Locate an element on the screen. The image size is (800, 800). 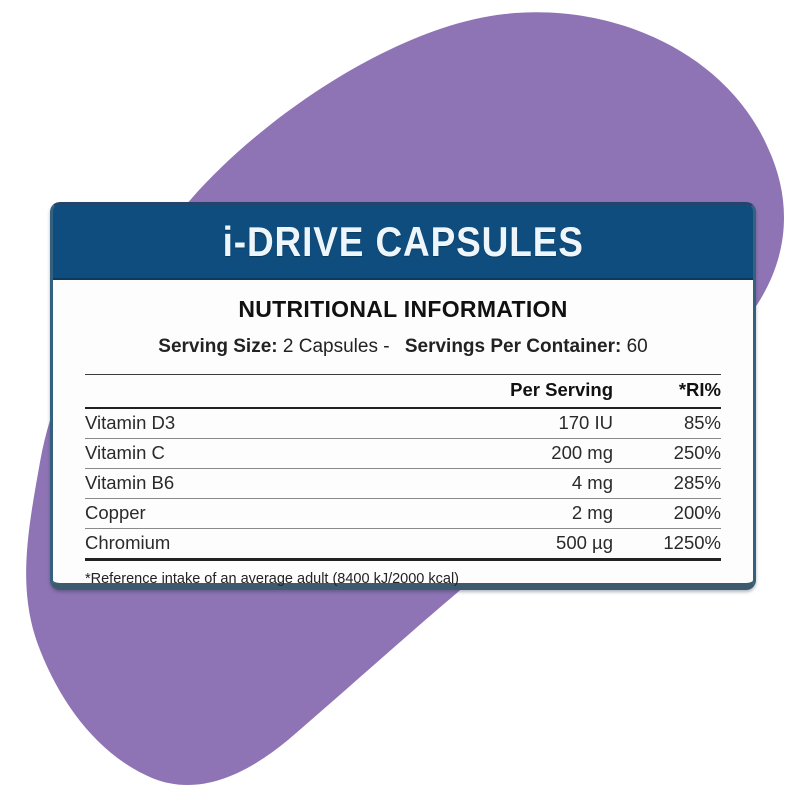
nutrient-name: Copper is located at coordinates (269, 513).